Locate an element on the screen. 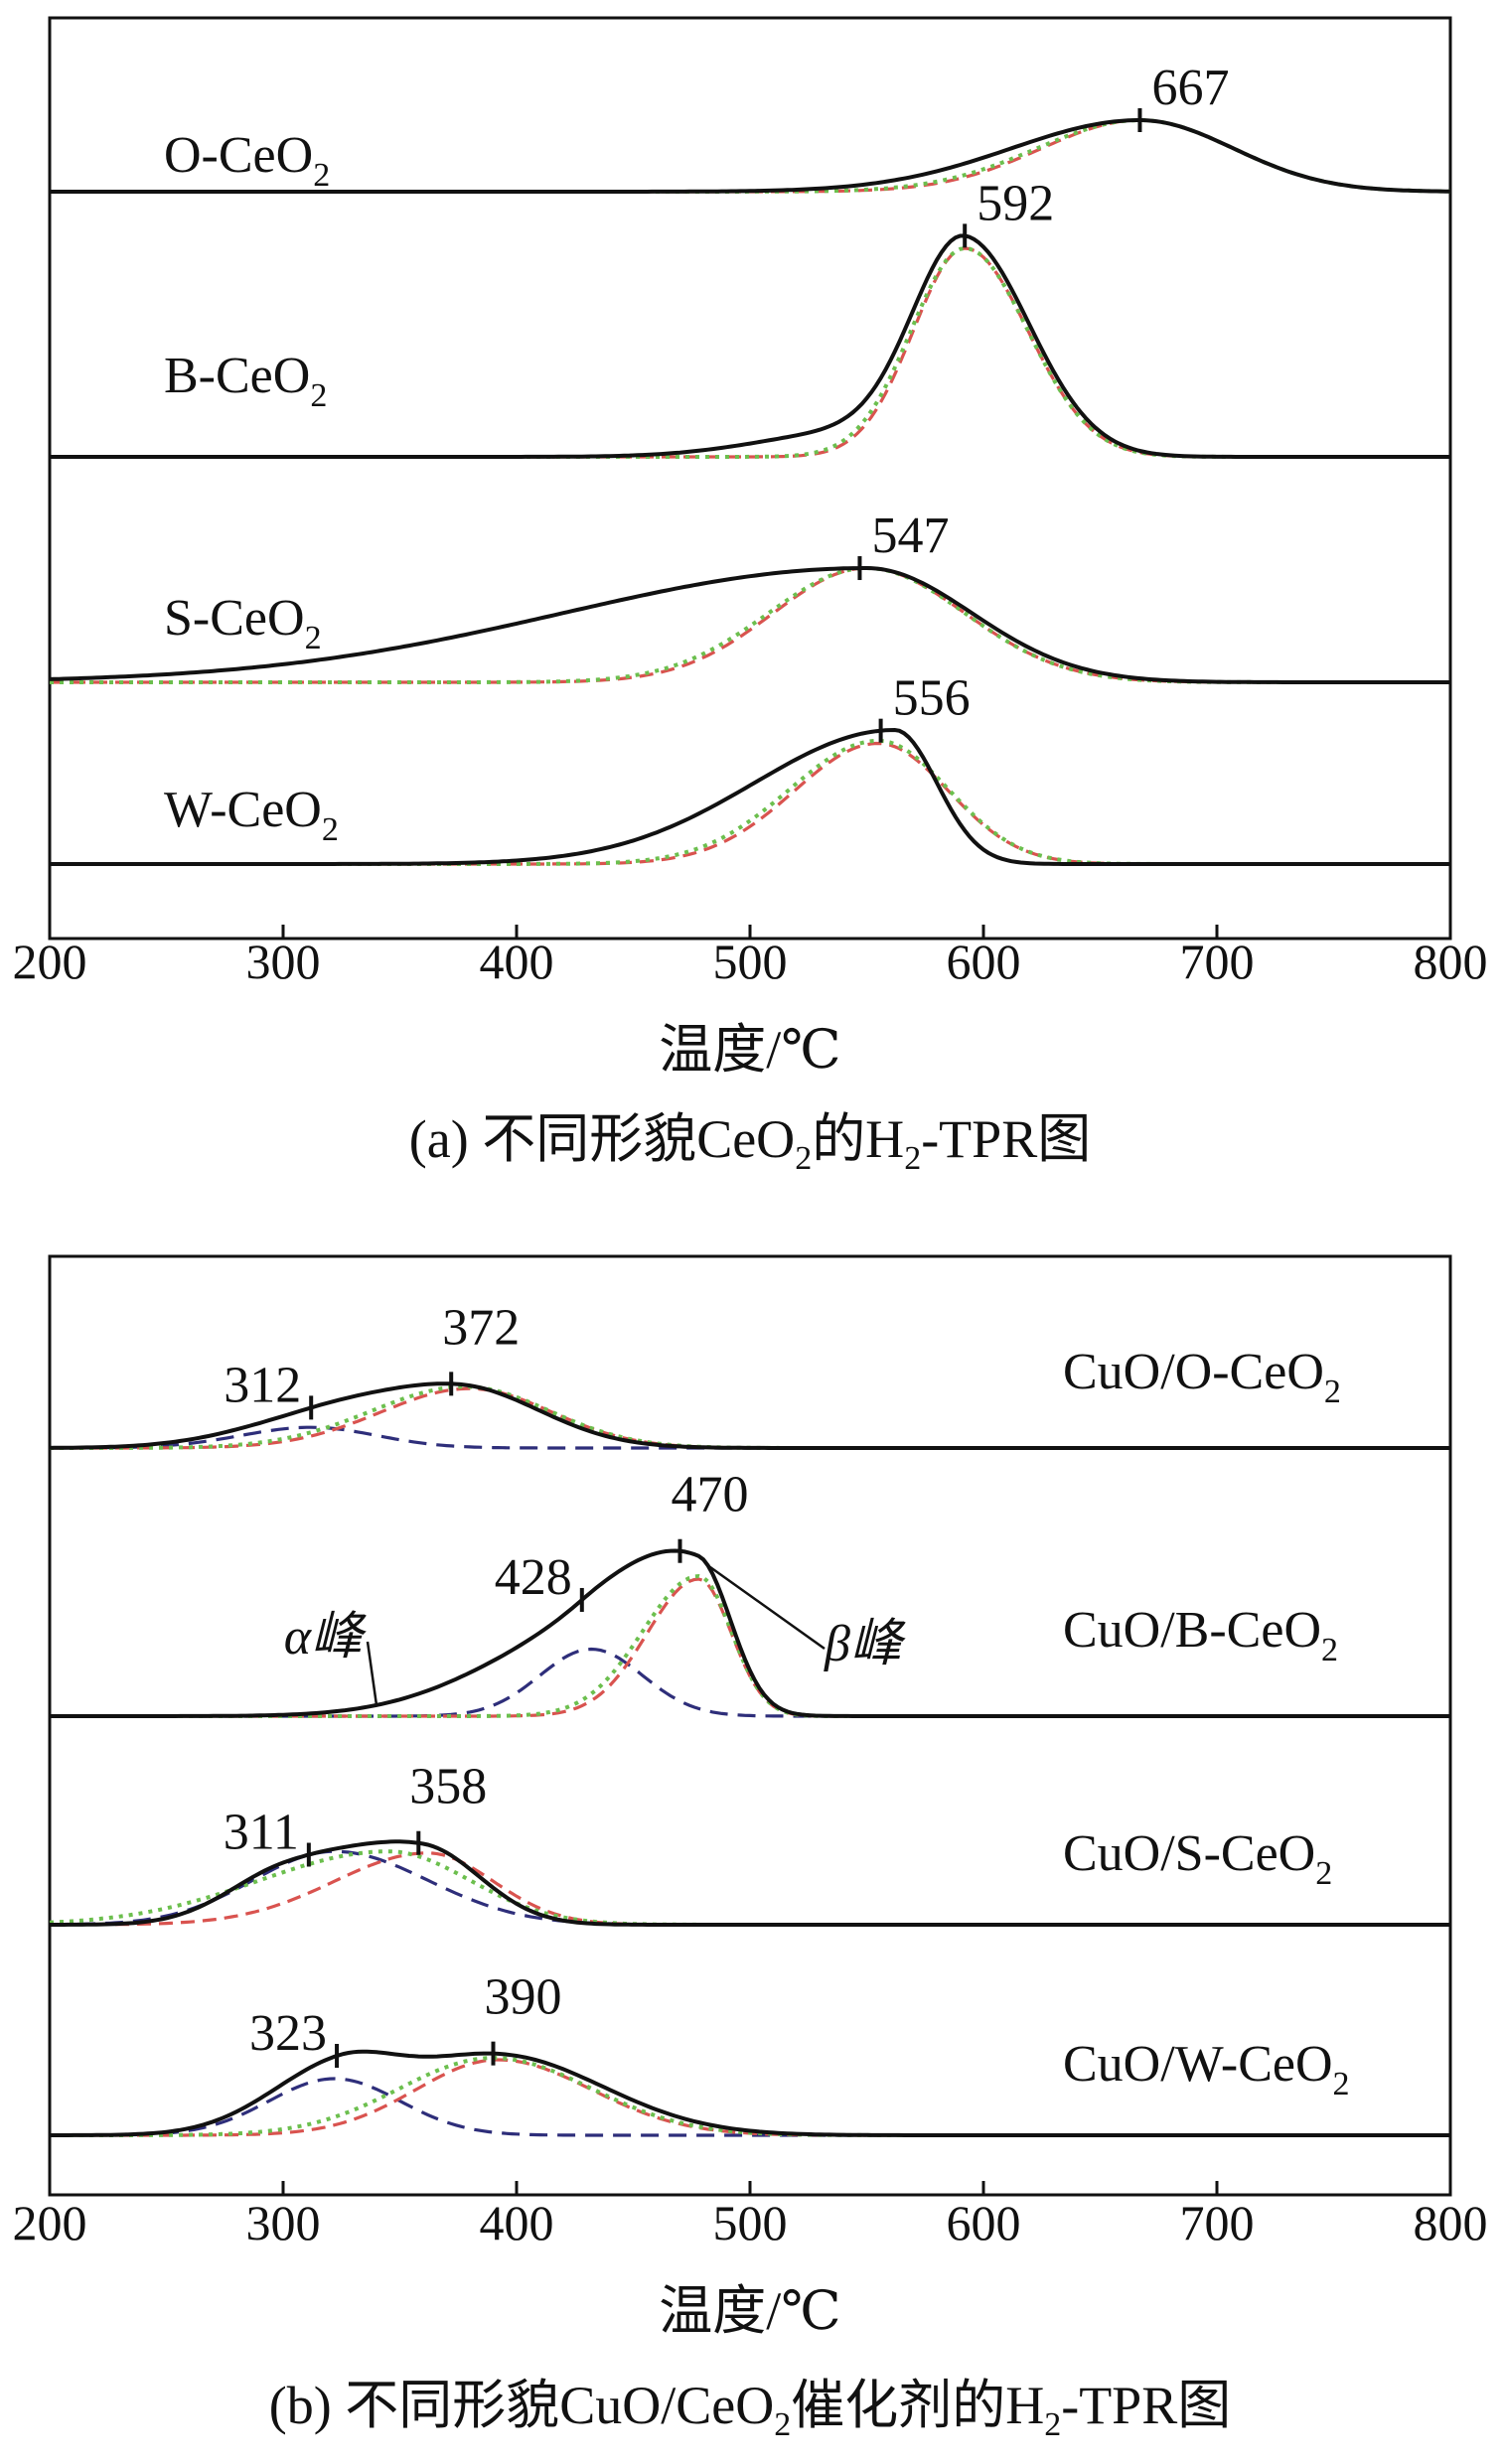 This screenshot has height=2464, width=1504. peak-label: 323 is located at coordinates (288, 2033).